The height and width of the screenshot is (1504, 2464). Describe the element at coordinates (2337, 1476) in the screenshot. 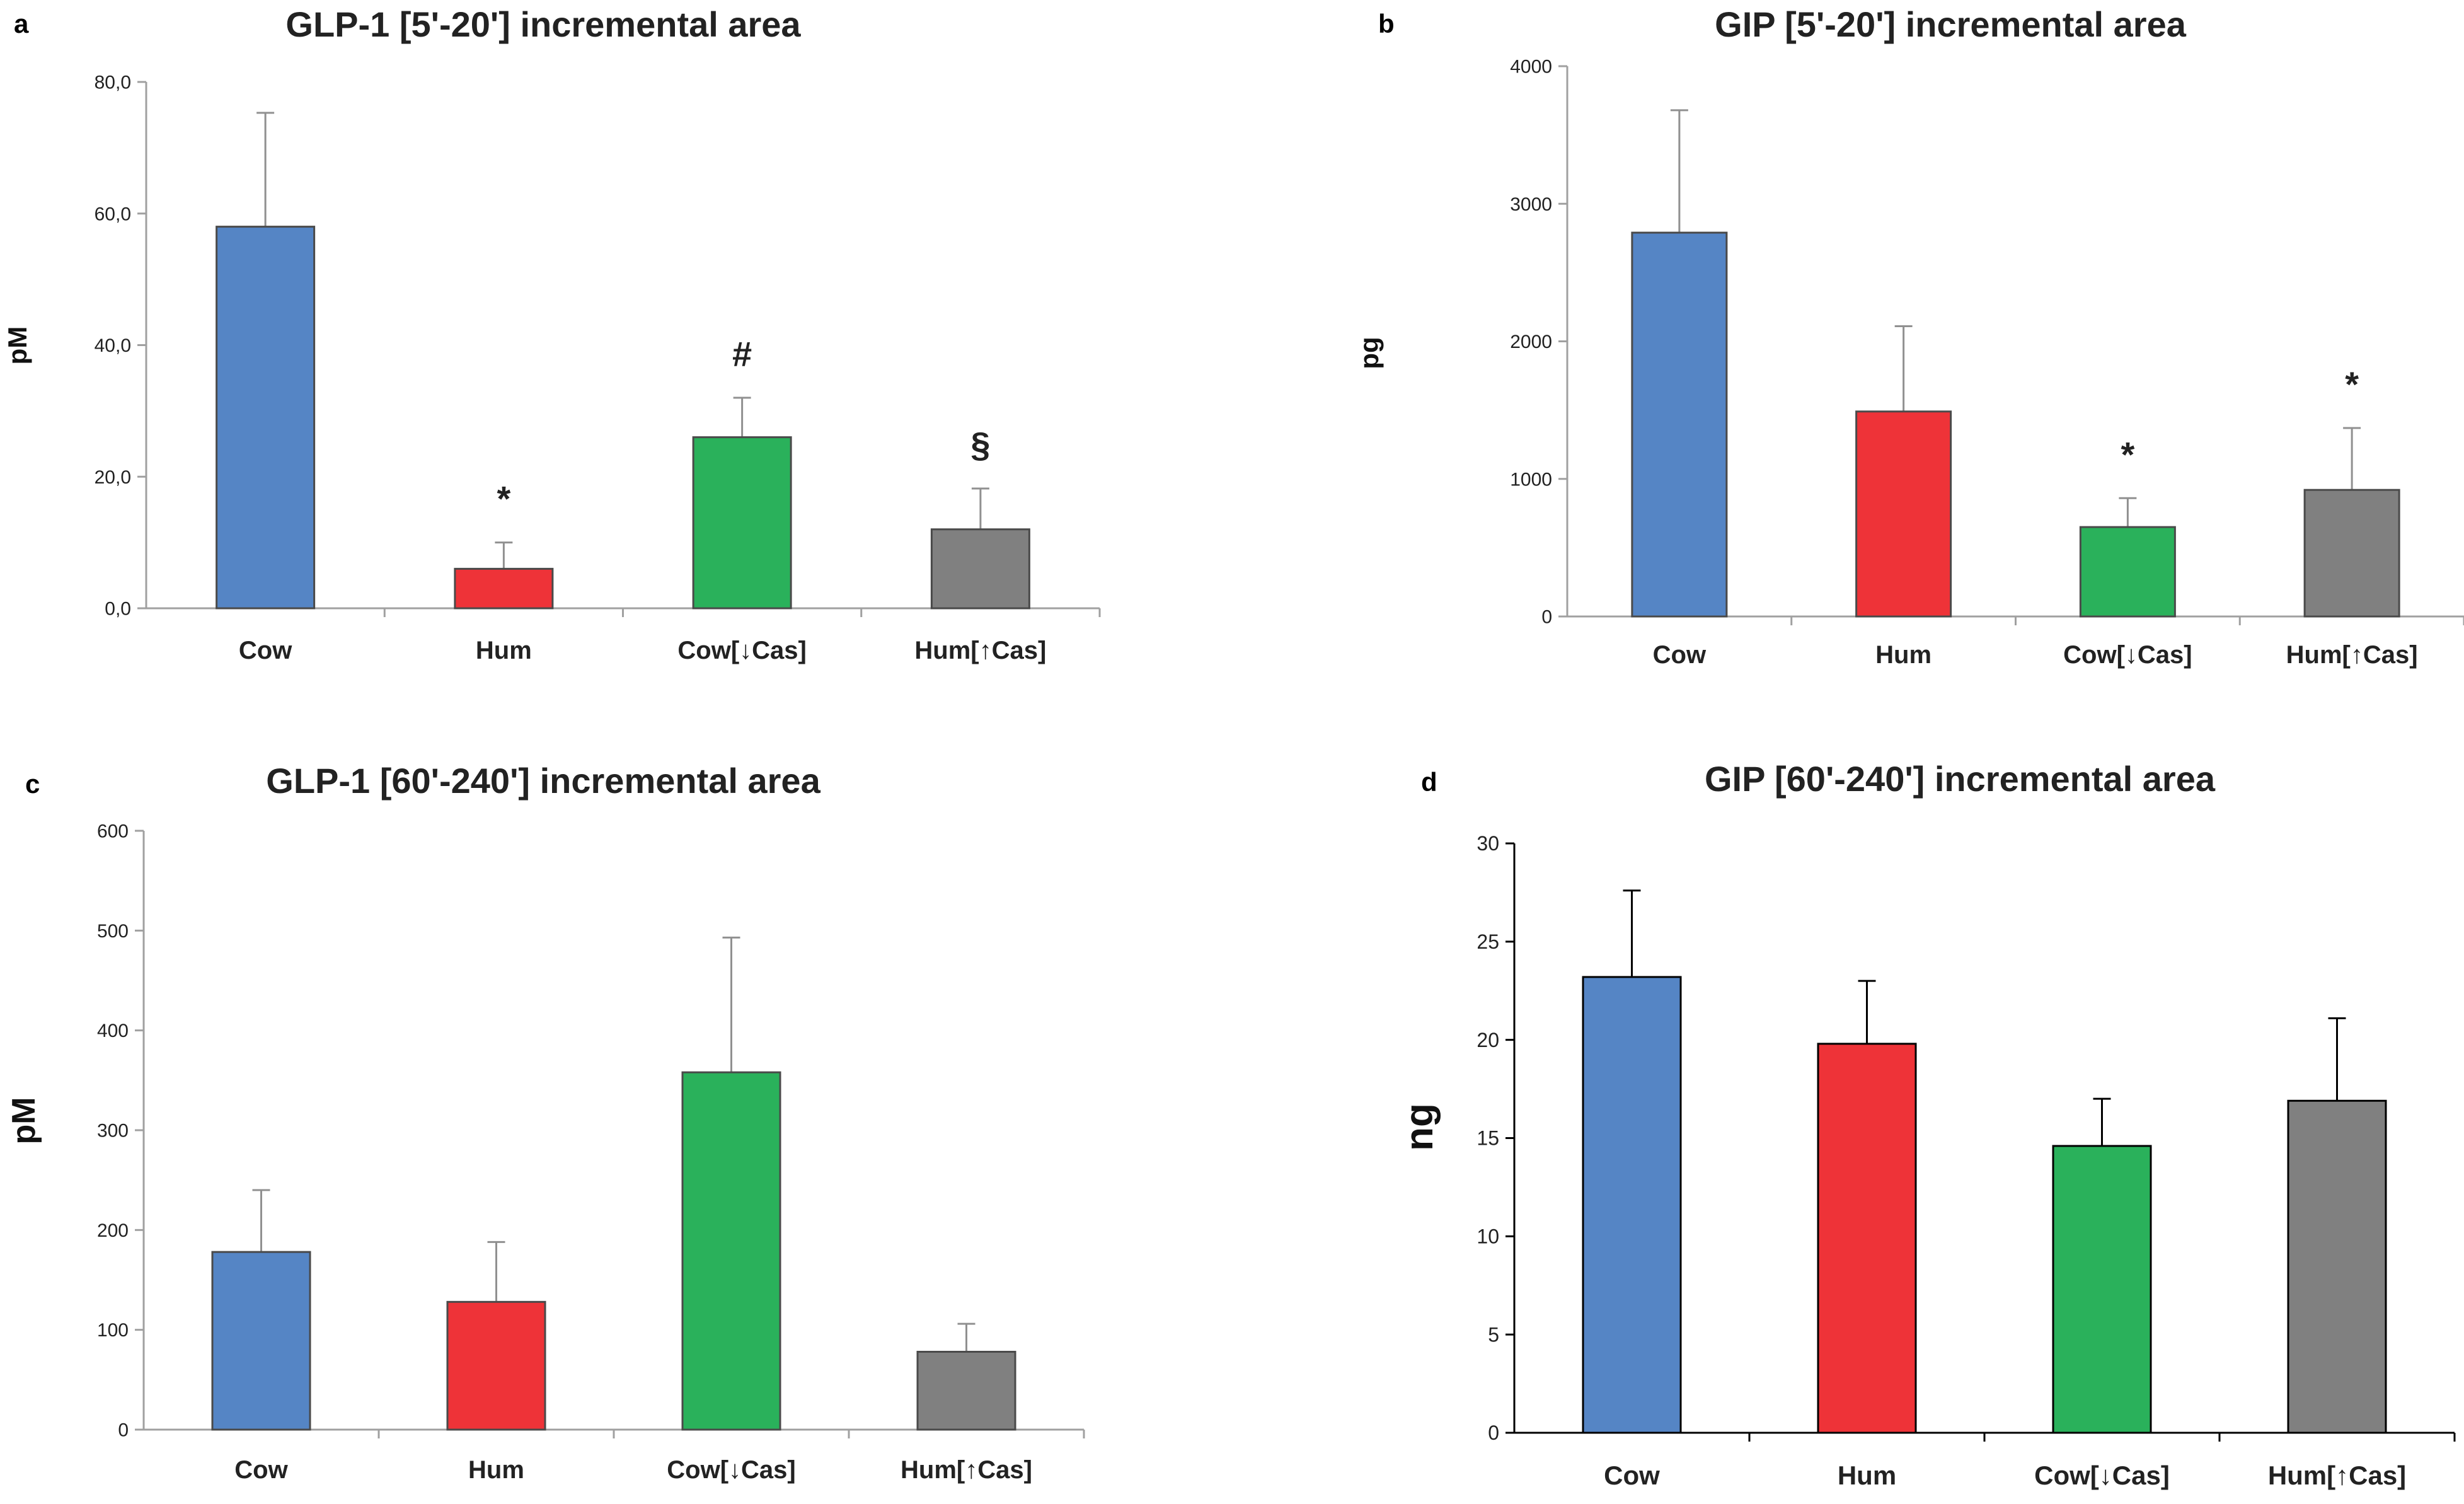

I see `x-tick-label-d: Hum[↑Cas]` at that location.